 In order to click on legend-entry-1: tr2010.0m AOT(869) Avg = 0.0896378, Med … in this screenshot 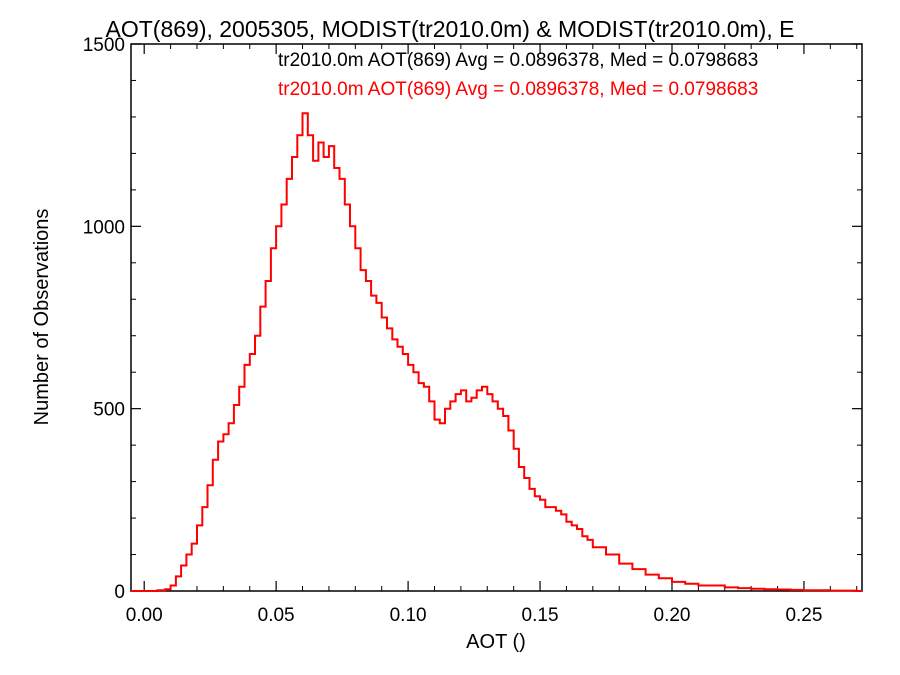, I will do `click(518, 60)`.